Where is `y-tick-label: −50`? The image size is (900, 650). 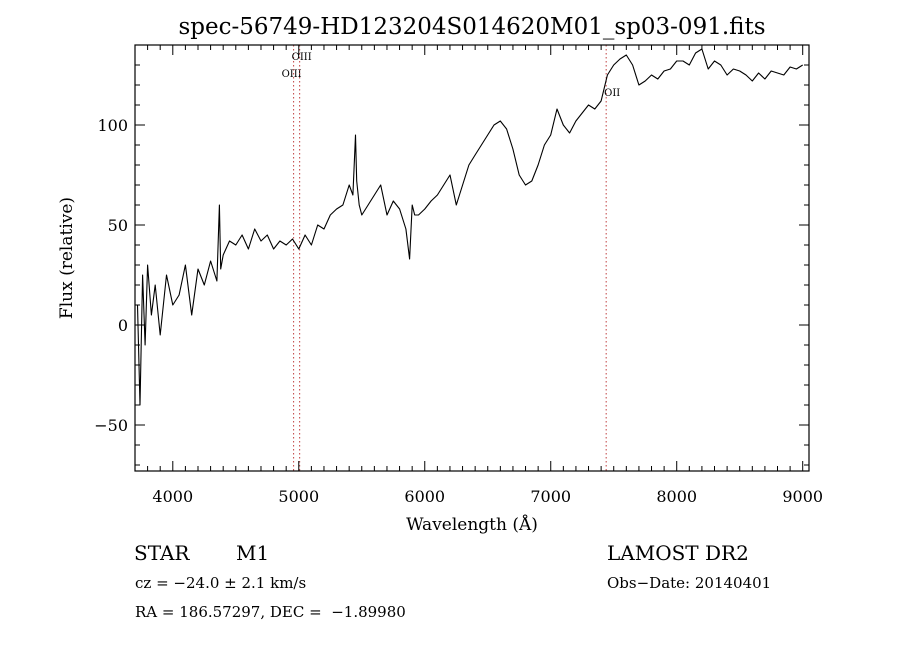
y-tick-label: −50 is located at coordinates (111, 425).